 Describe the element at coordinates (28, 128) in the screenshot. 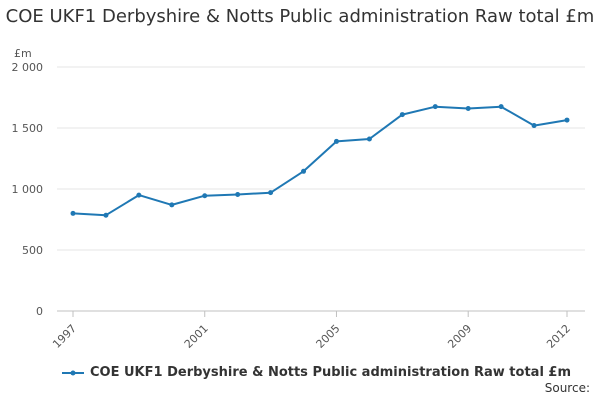

I see `y-tick-label: 1 500` at that location.